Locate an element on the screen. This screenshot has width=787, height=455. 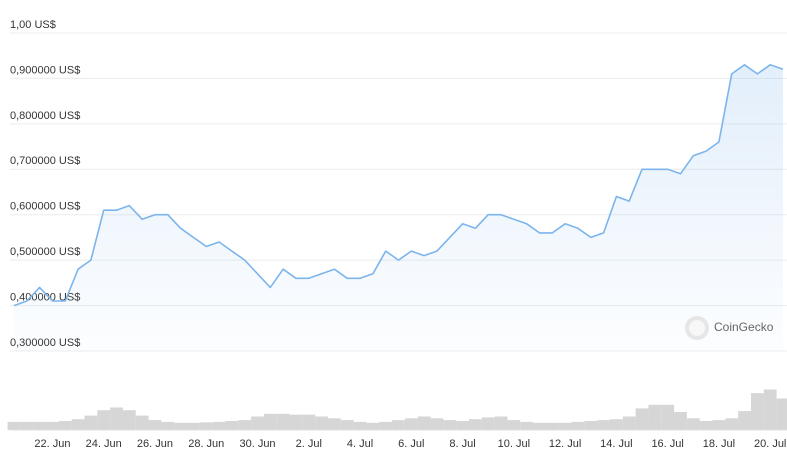
x-tick-label: 10. Jul is located at coordinates (514, 444).